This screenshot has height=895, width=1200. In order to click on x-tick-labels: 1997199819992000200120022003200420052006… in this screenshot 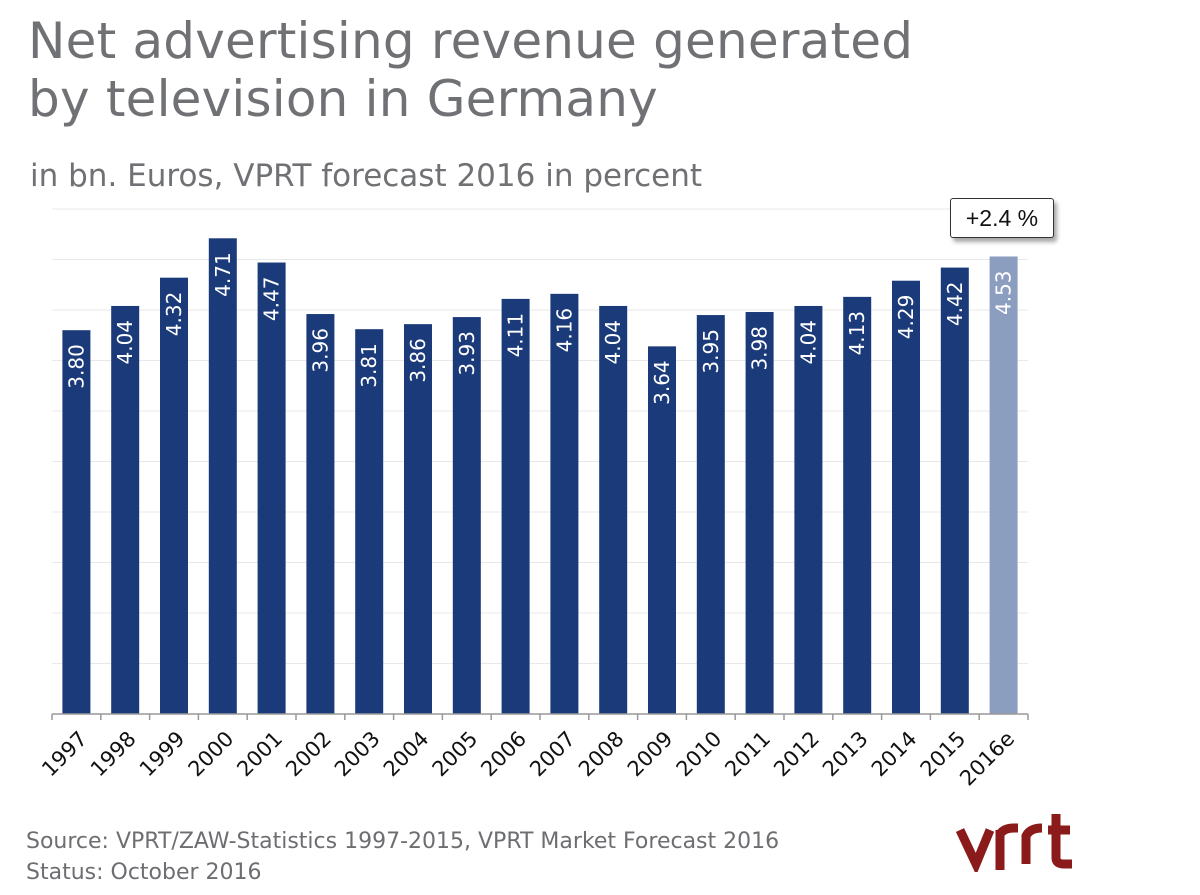, I will do `click(528, 759)`.